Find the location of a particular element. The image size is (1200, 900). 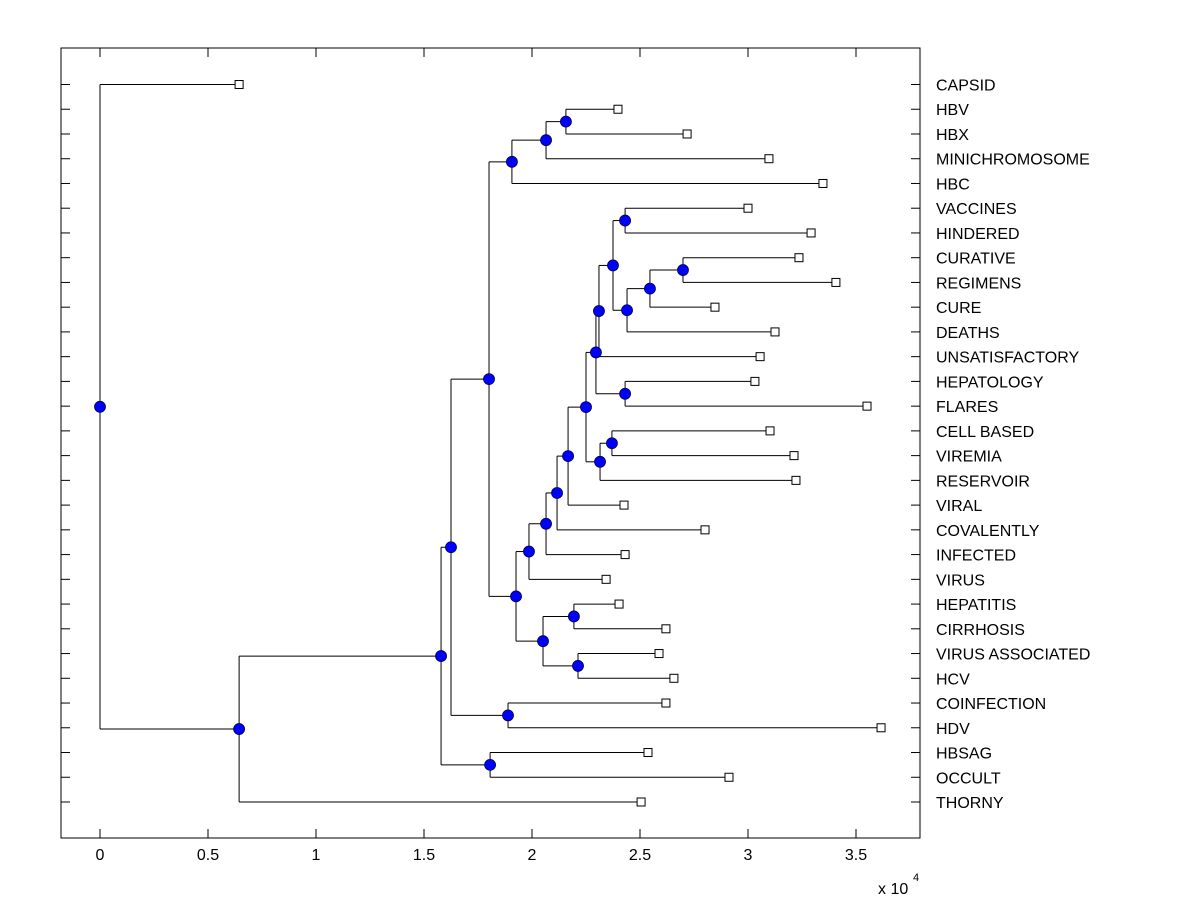

leaf-label: CIRRHOSIS is located at coordinates (980, 630).